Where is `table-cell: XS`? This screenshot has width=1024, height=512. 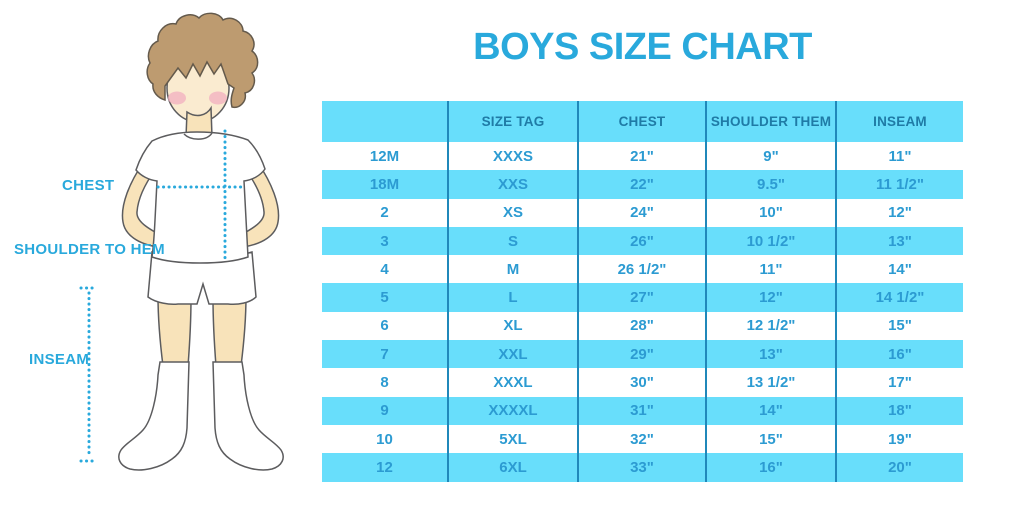 table-cell: XS is located at coordinates (512, 212).